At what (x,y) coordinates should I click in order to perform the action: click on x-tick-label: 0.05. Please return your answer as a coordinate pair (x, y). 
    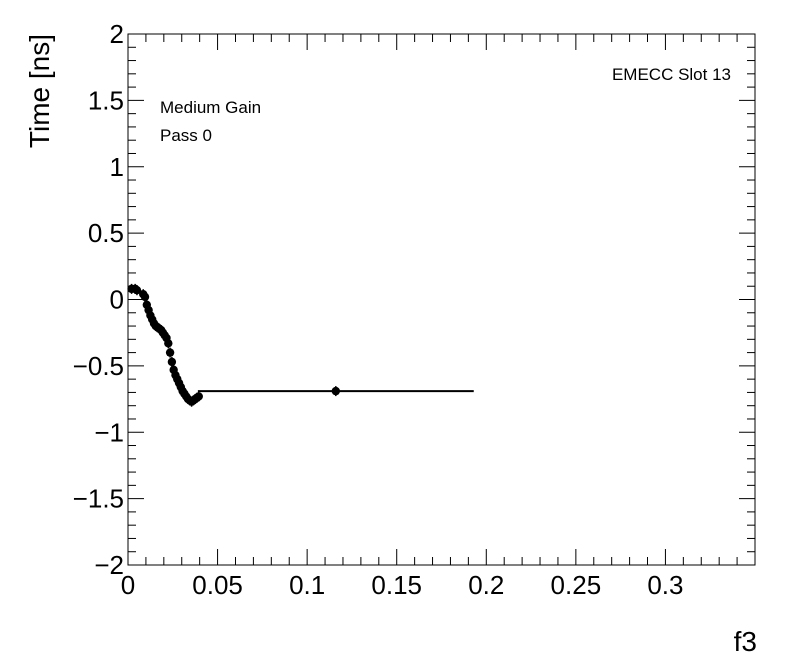
    Looking at the image, I should click on (217, 585).